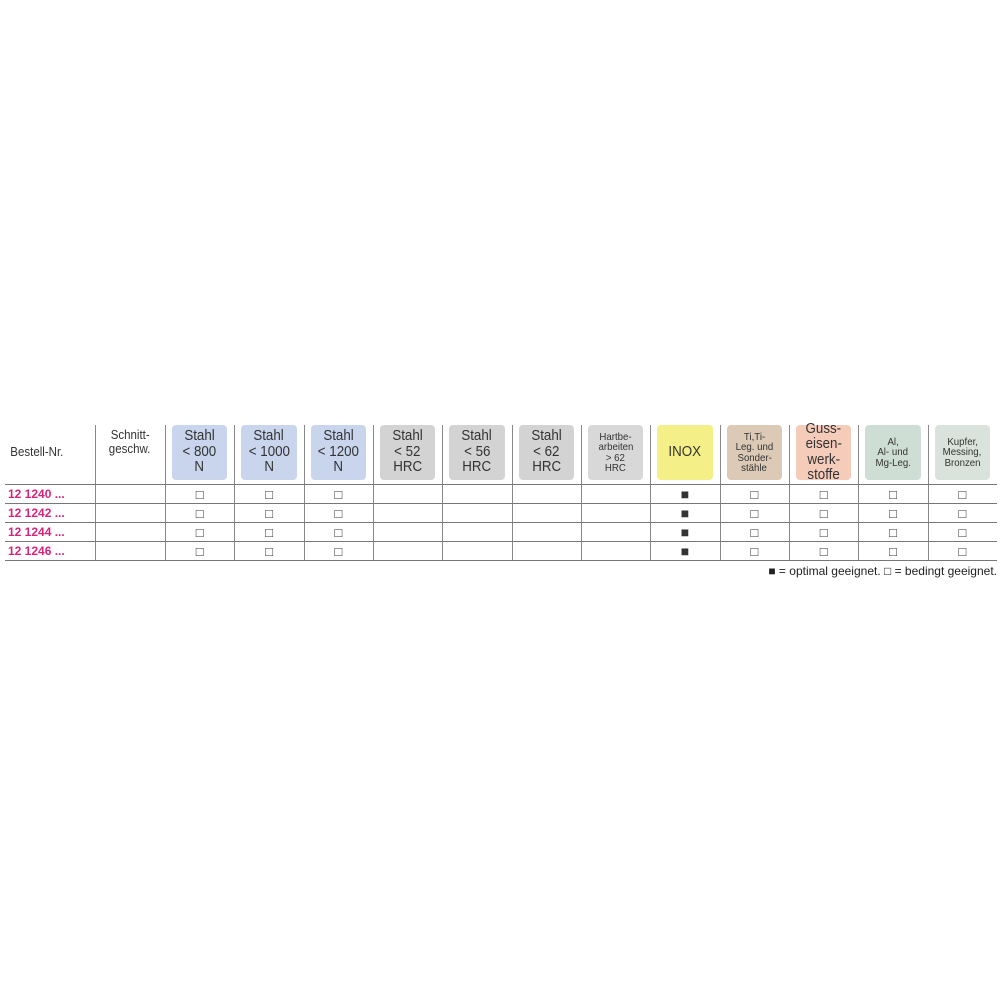 Image resolution: width=1000 pixels, height=1000 pixels. I want to click on header-box: Guss-eisen-werk-stoffe, so click(823, 451).